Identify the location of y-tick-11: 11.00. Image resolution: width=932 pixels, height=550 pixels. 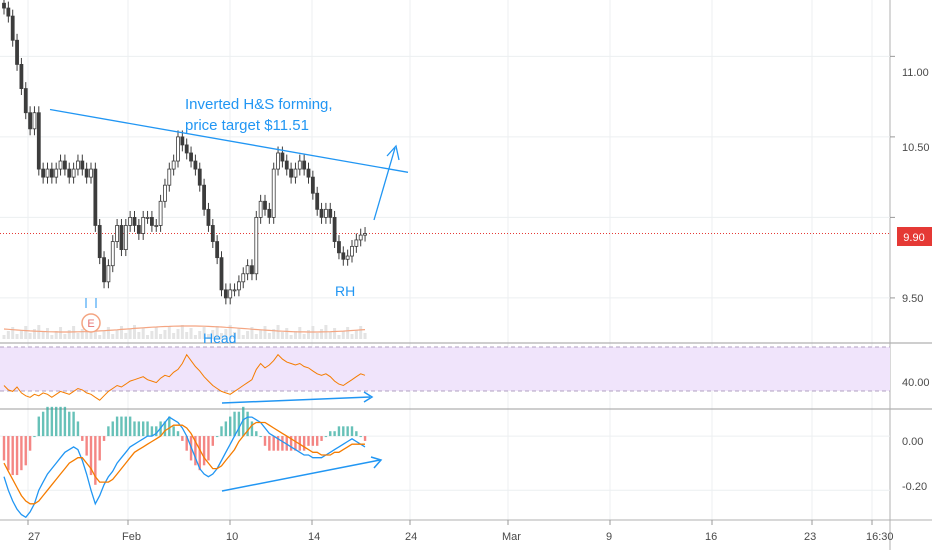
(915, 73).